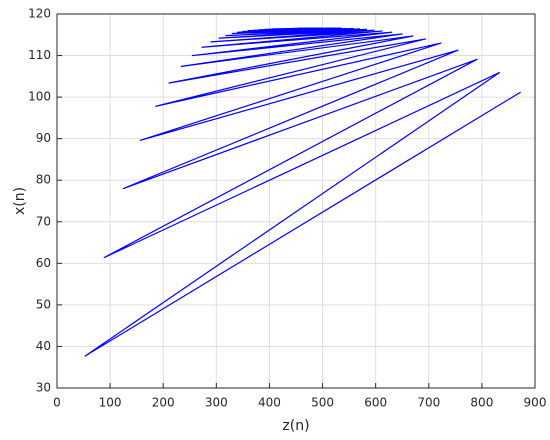  I want to click on x-tick-label: 700, so click(428, 403).